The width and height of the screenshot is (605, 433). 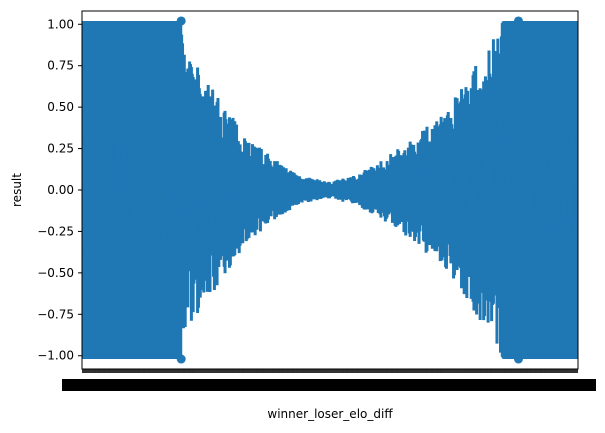 I want to click on y-tick-label: −1.00, so click(x=55, y=356).